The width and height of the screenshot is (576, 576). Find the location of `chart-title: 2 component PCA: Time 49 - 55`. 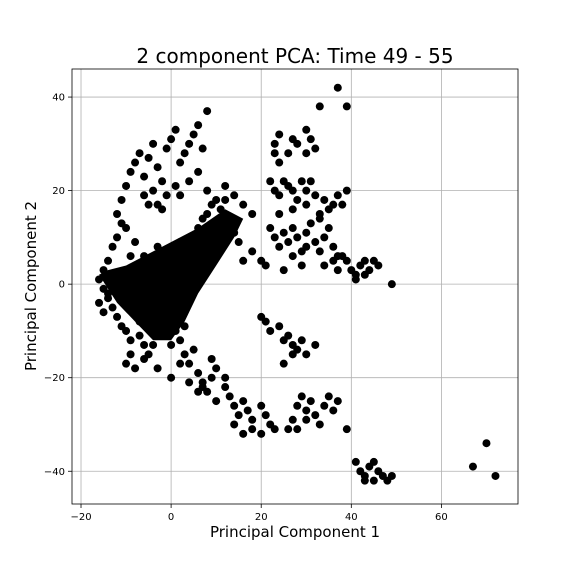

chart-title: 2 component PCA: Time 49 - 55 is located at coordinates (294, 56).